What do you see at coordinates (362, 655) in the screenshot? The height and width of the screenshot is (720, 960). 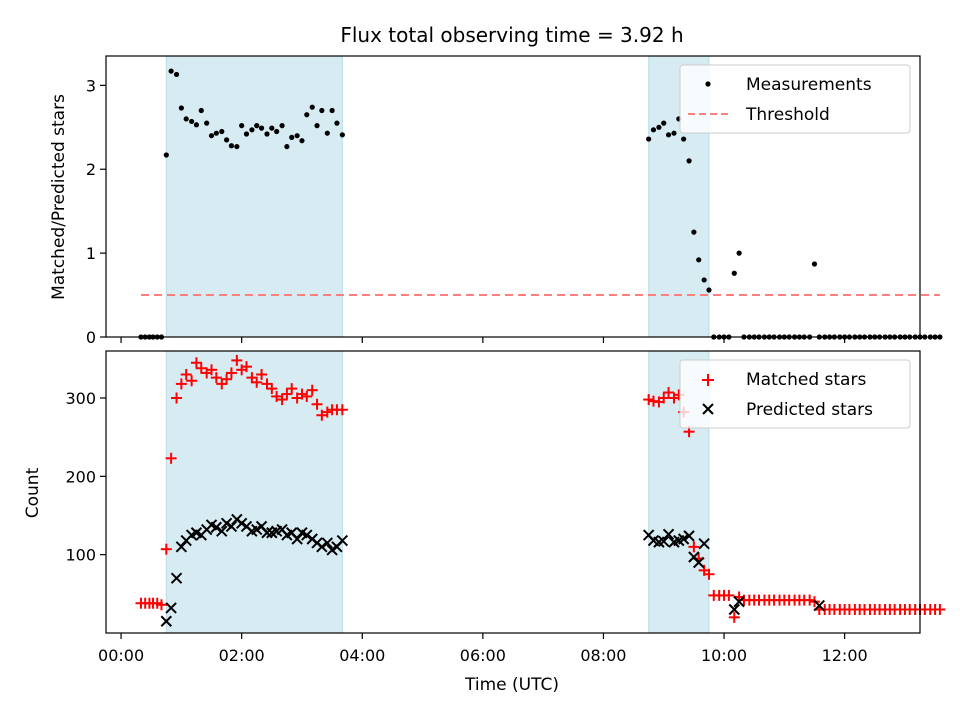 I see `x-tick-label: 04:00` at bounding box center [362, 655].